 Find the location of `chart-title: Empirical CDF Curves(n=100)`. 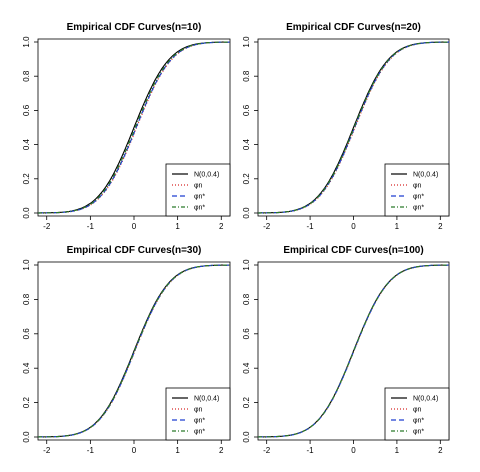

chart-title: Empirical CDF Curves(n=100) is located at coordinates (353, 250).